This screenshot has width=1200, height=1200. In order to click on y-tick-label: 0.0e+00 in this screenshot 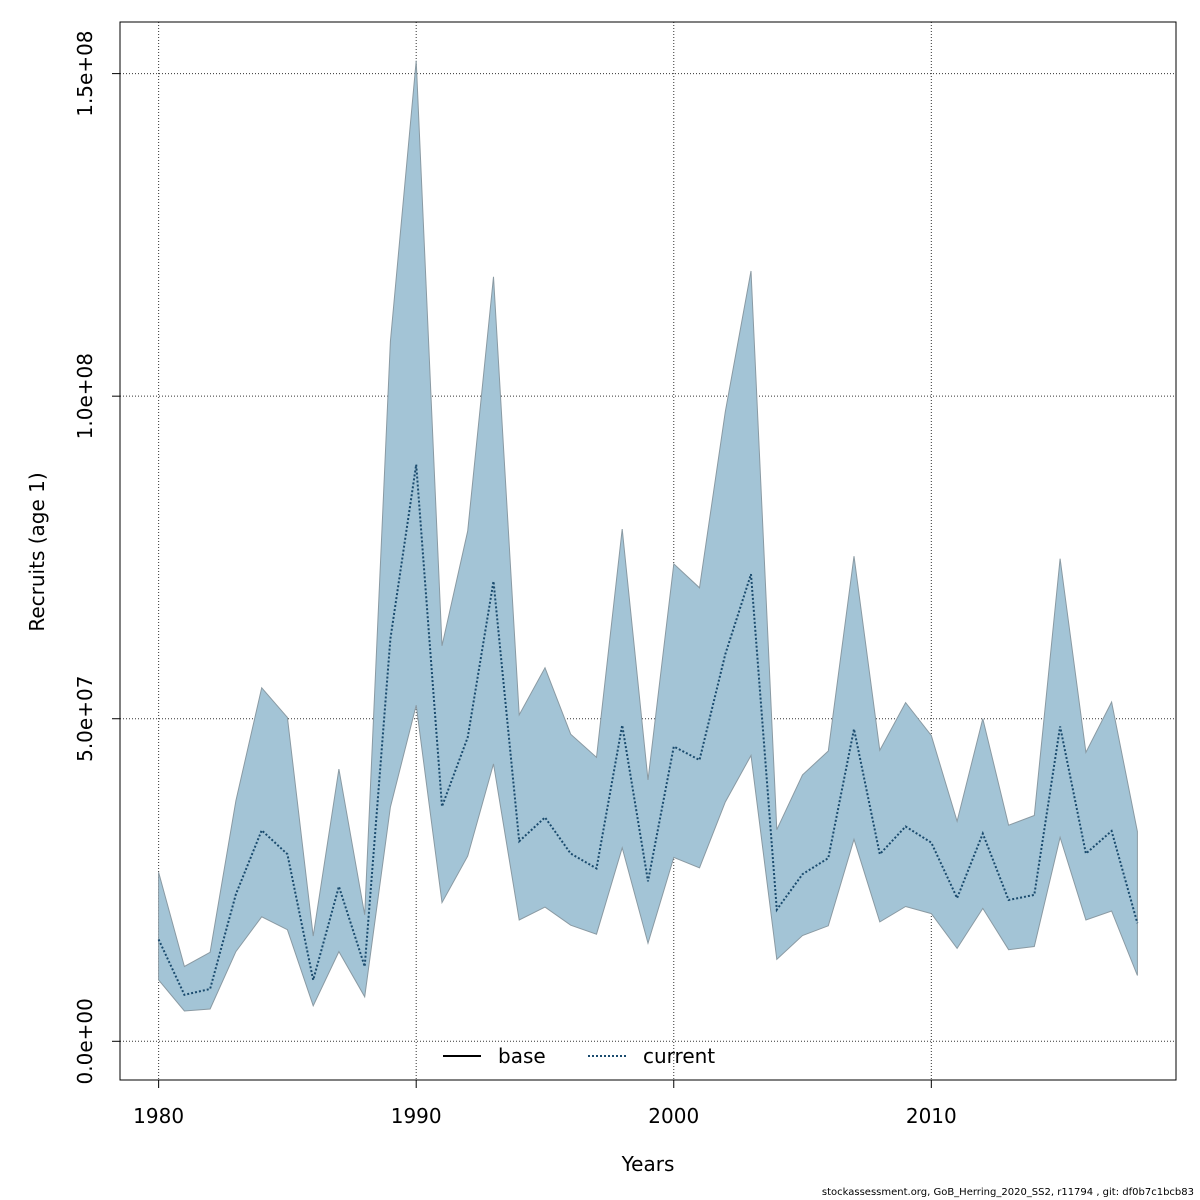, I will do `click(85, 1041)`.